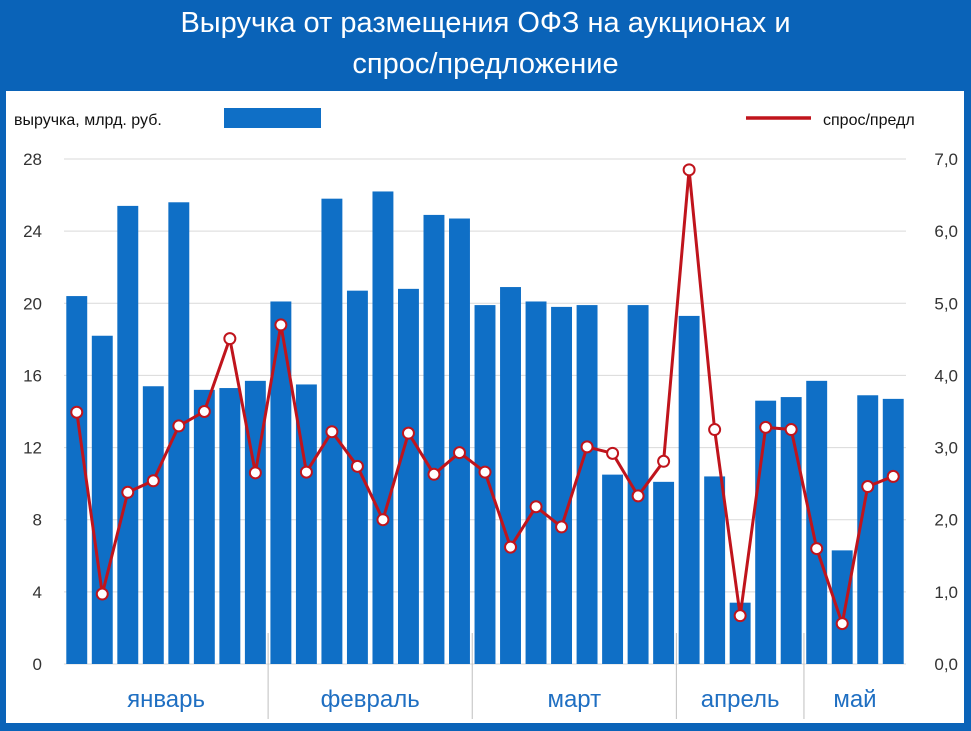 This screenshot has height=731, width=971. I want to click on y-right-tick-label: 6,0, so click(946, 231).